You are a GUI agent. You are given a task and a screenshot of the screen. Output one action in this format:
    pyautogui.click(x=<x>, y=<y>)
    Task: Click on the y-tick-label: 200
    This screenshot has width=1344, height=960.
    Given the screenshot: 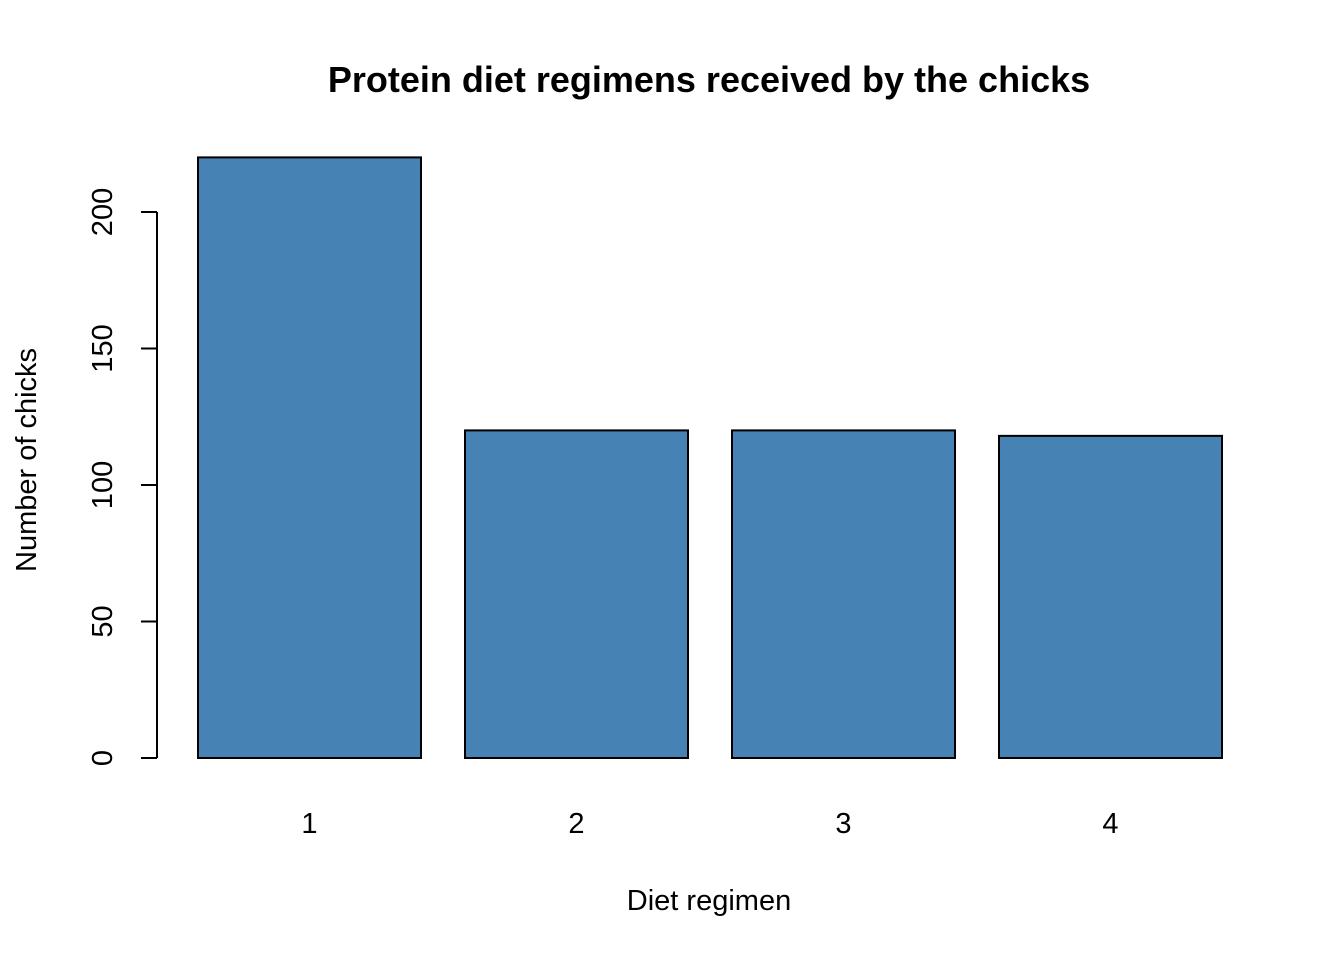 What is the action you would take?
    pyautogui.click(x=103, y=212)
    